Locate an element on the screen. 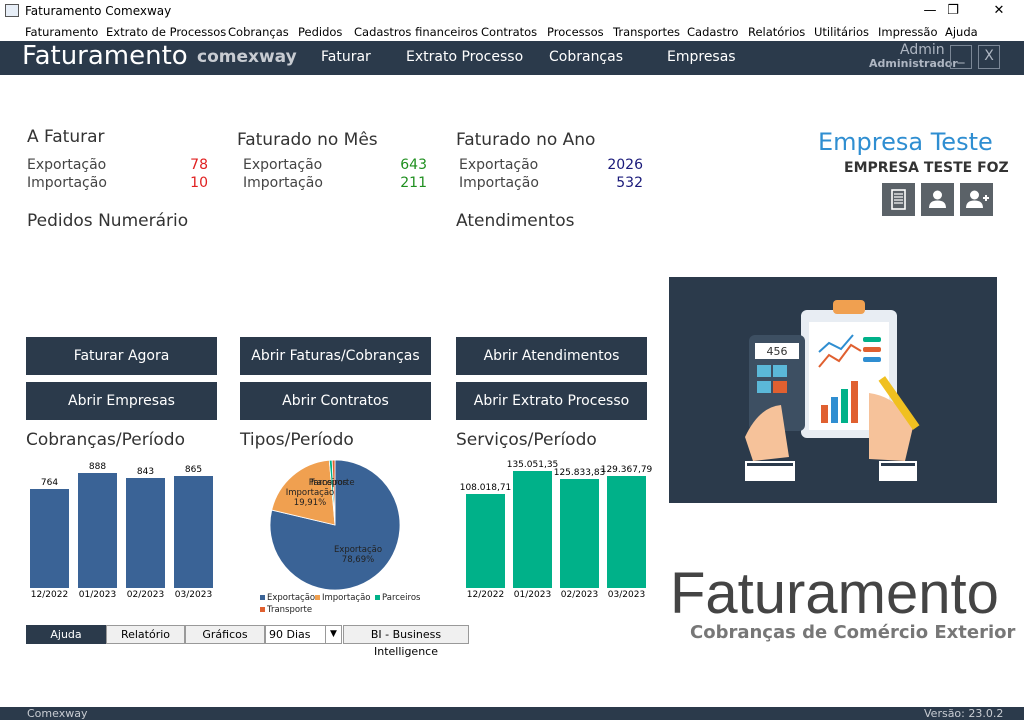 This screenshot has width=1024, height=720. brand-title: Faturamento is located at coordinates (105, 56).